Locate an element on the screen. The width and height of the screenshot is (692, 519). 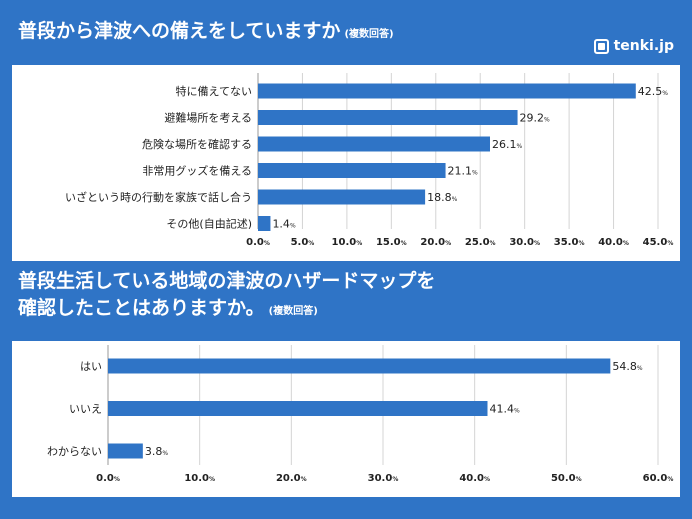
chart1-title-note: (複数回答) is located at coordinates (369, 34).